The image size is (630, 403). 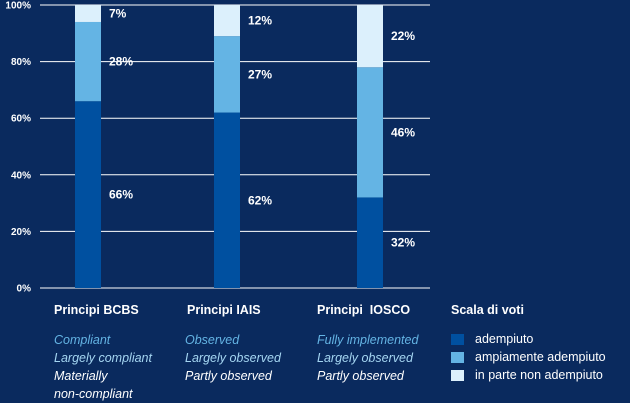 I want to click on y-tick-label: 80%, so click(x=21, y=62).